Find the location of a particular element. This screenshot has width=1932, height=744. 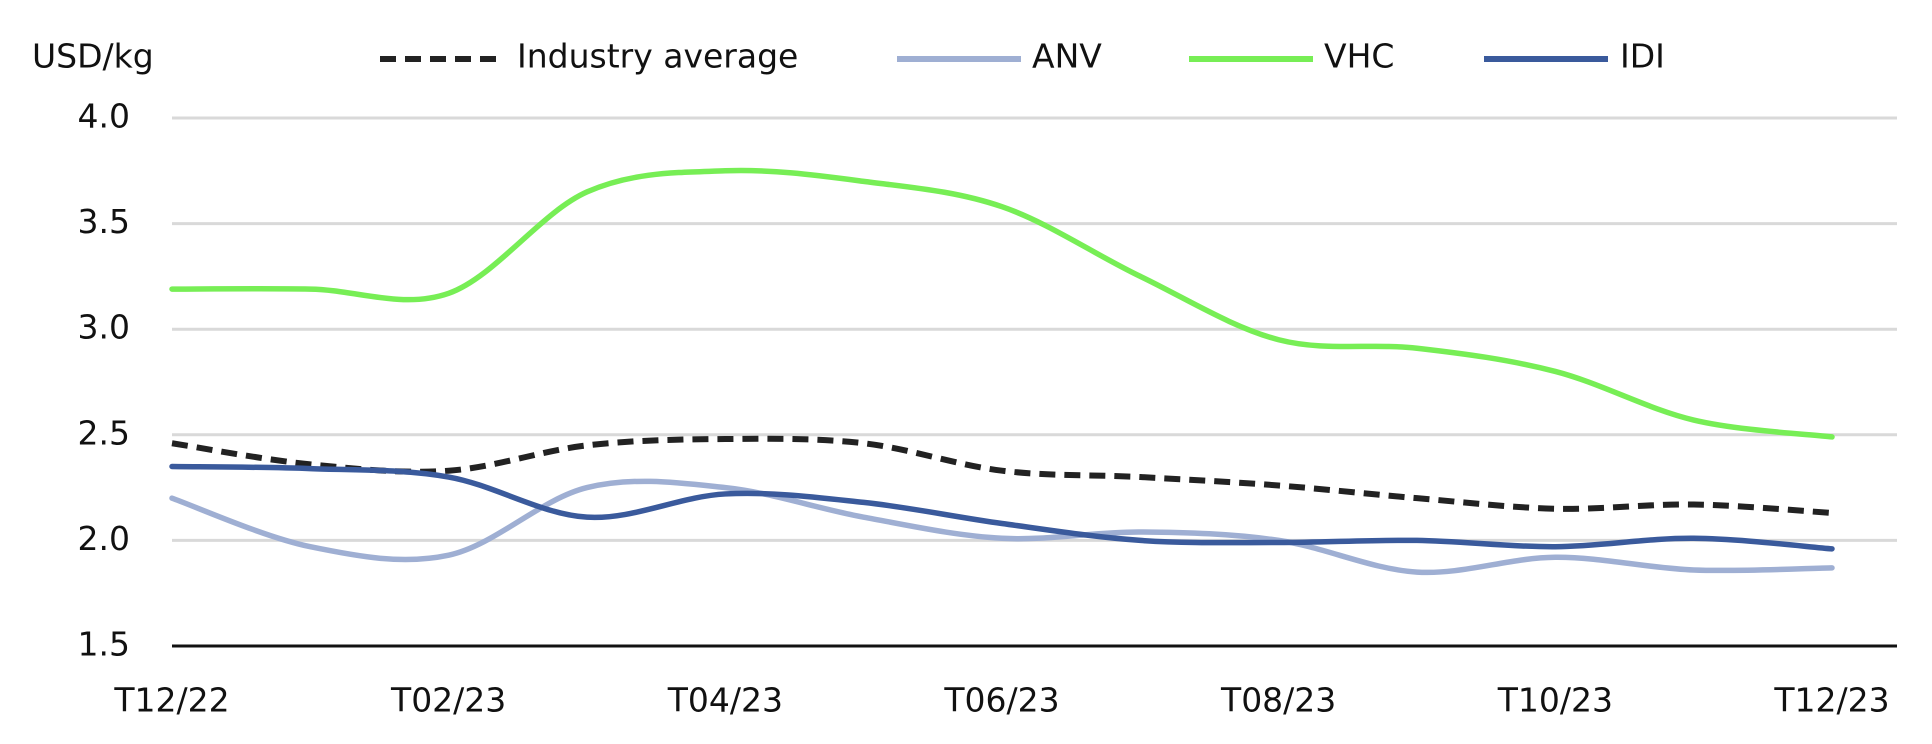

legend-label: Industry average is located at coordinates (657, 56).